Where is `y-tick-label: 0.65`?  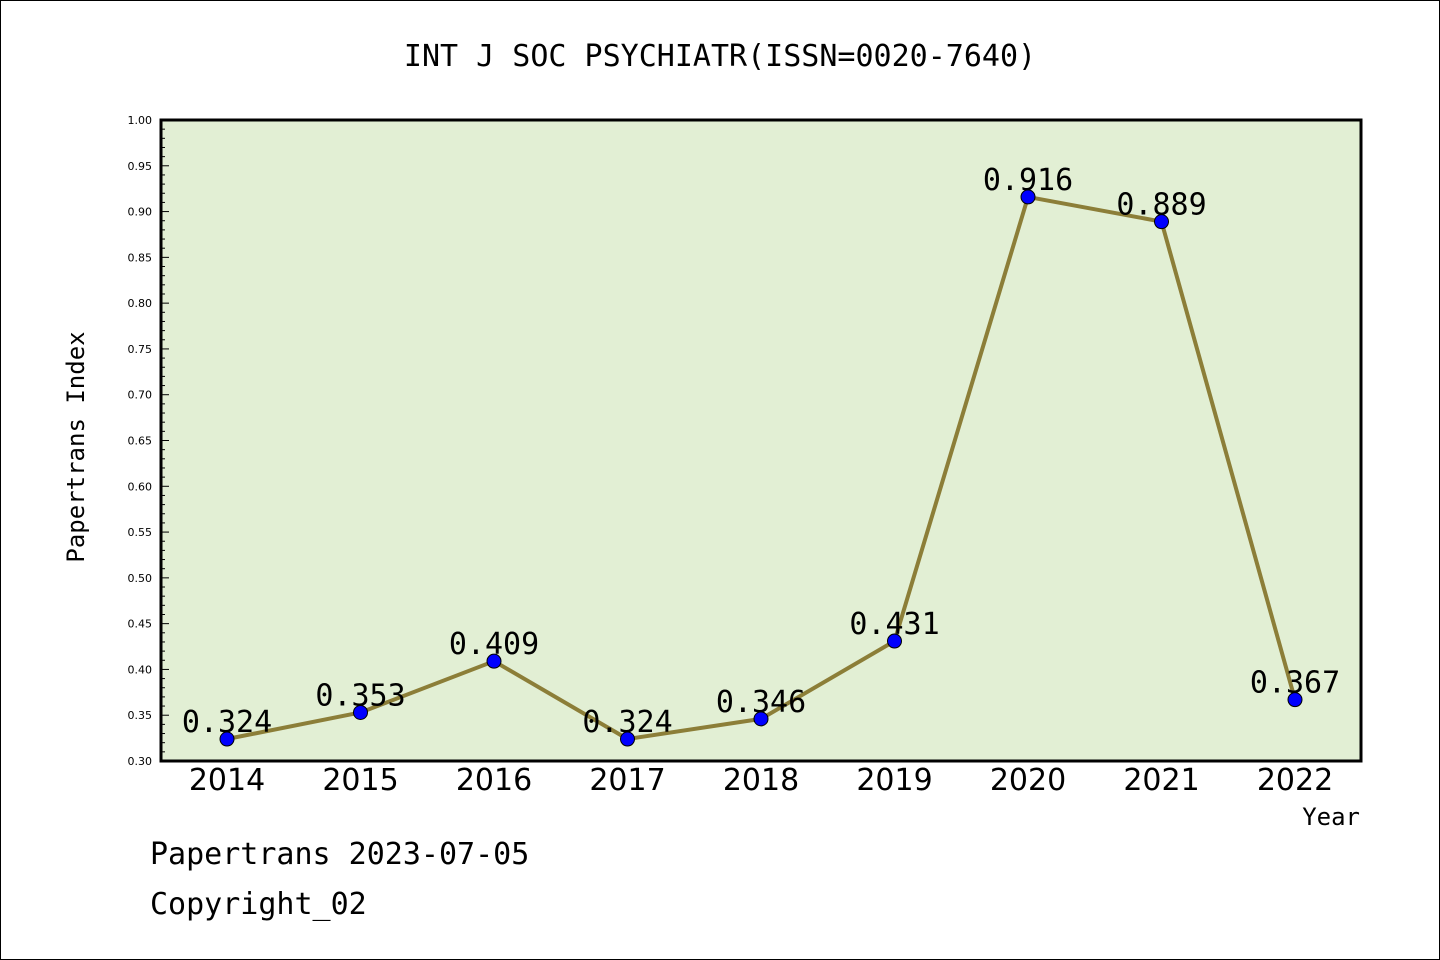
y-tick-label: 0.65 is located at coordinates (140, 441).